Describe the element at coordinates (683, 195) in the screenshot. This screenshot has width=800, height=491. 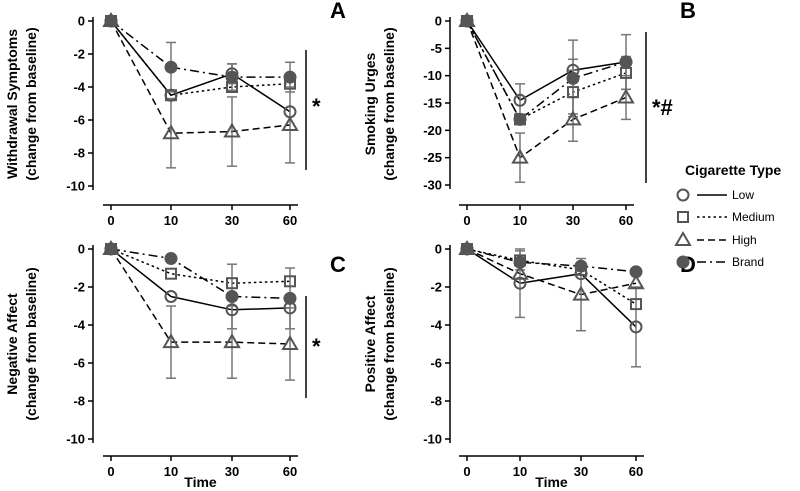
I see `legend-marker-low` at that location.